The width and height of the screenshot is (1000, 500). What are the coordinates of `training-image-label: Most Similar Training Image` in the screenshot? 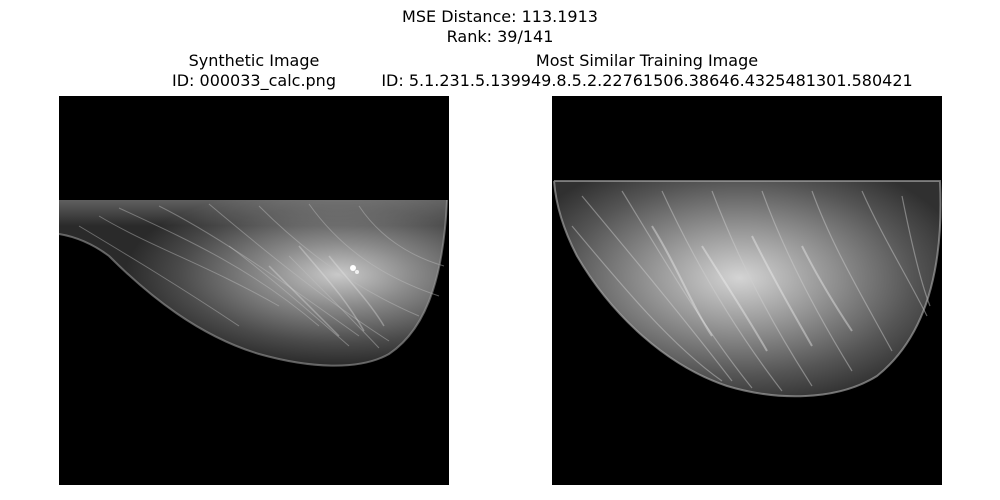 It's located at (647, 60).